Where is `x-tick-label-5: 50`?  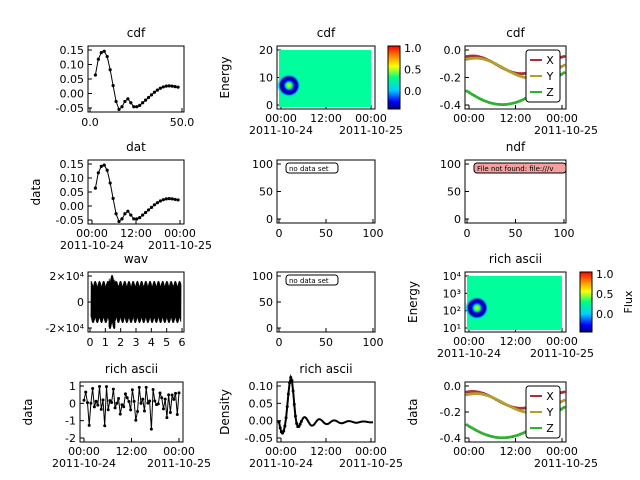 x-tick-label-5: 50 is located at coordinates (516, 233).